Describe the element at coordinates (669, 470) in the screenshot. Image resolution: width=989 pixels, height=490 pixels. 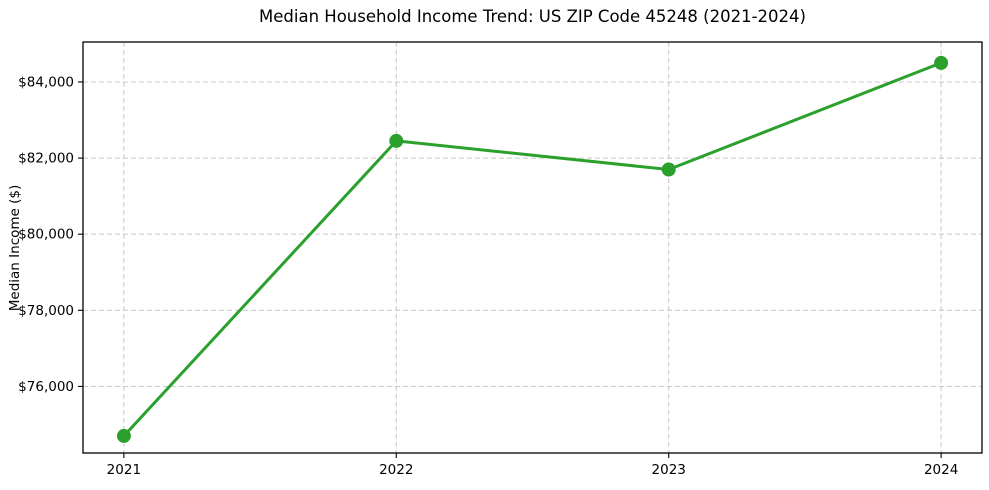
I see `x-tick-label: 2023` at that location.